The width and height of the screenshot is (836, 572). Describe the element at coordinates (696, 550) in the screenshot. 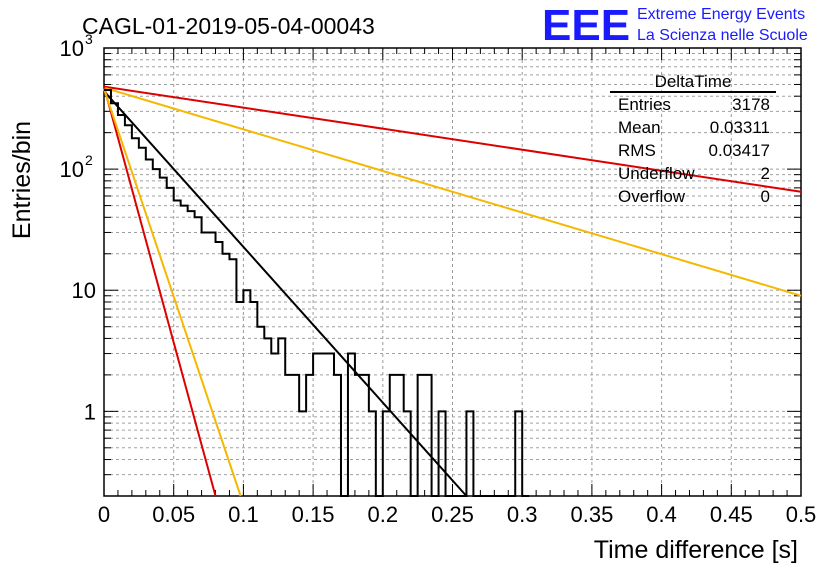

I see `x-axis-title: Time difference [s]` at that location.